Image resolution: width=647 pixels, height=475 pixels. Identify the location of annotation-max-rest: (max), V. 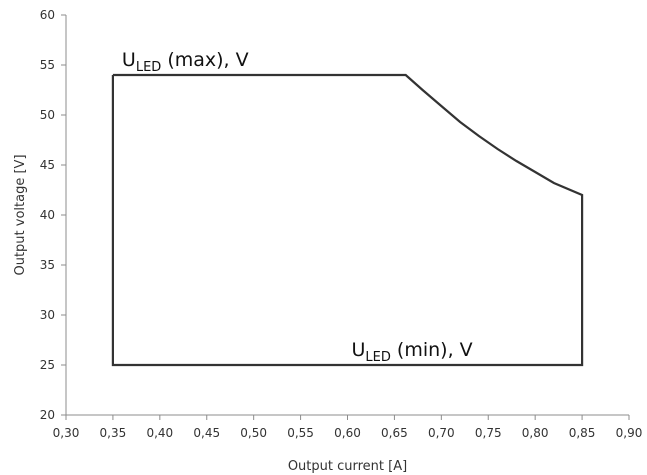
(204, 60).